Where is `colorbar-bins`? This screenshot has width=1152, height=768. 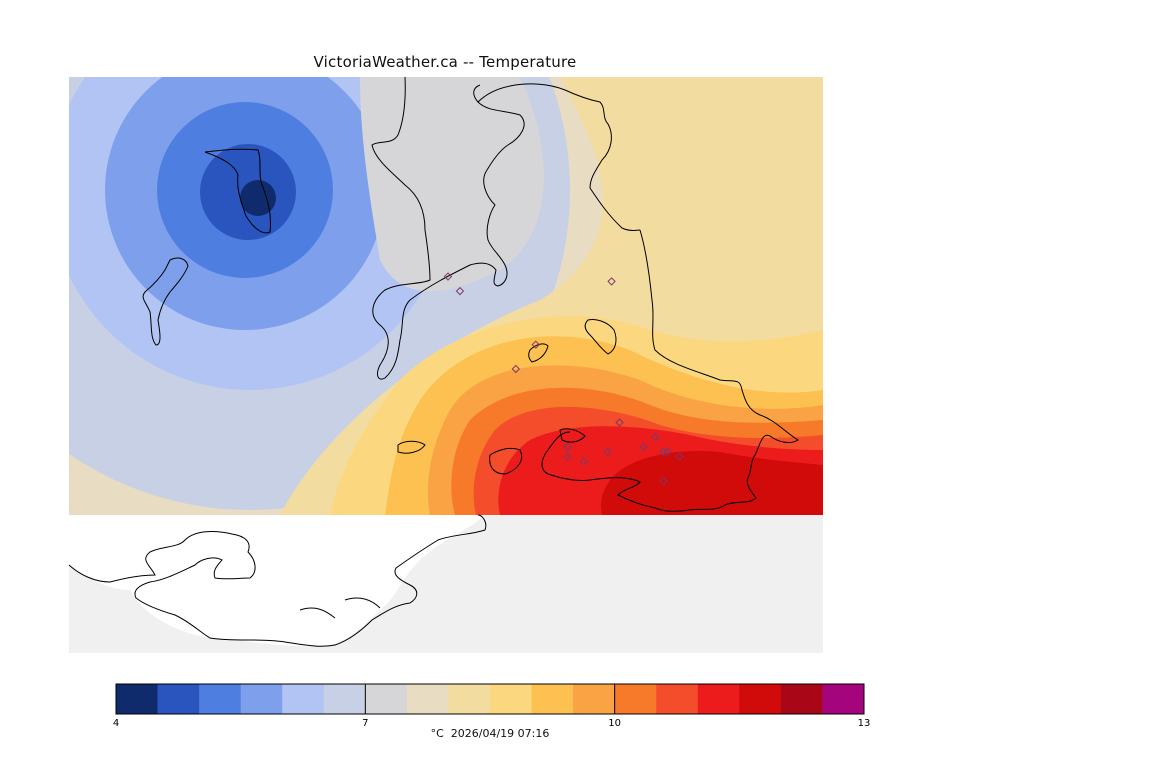
colorbar-bins is located at coordinates (490, 699).